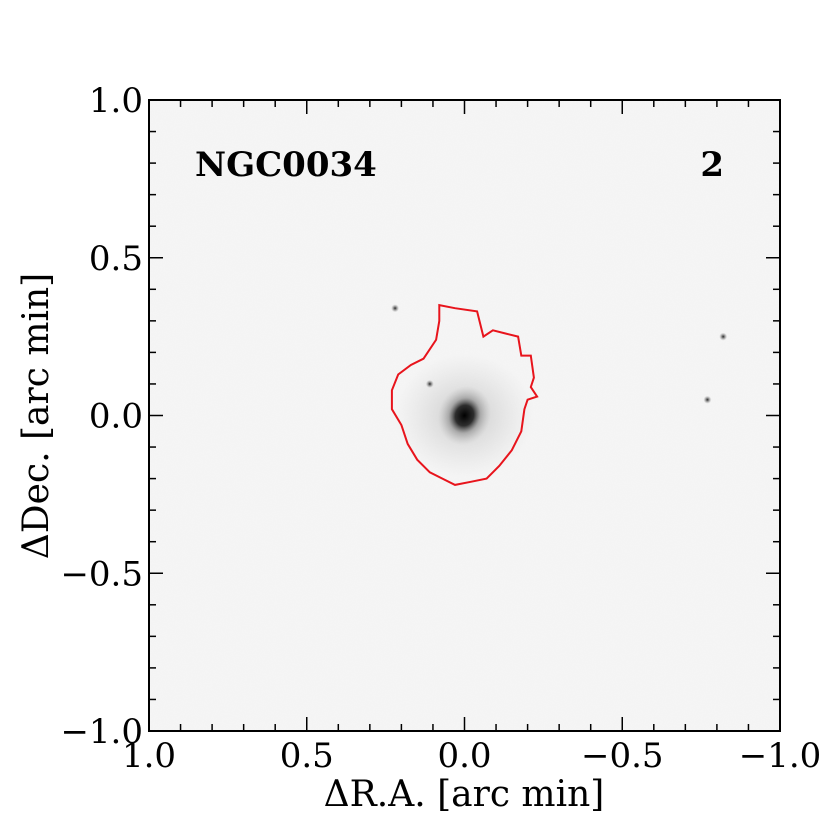 The image size is (830, 830). What do you see at coordinates (286, 165) in the screenshot?
I see `galaxy-name-label: NGC0034` at bounding box center [286, 165].